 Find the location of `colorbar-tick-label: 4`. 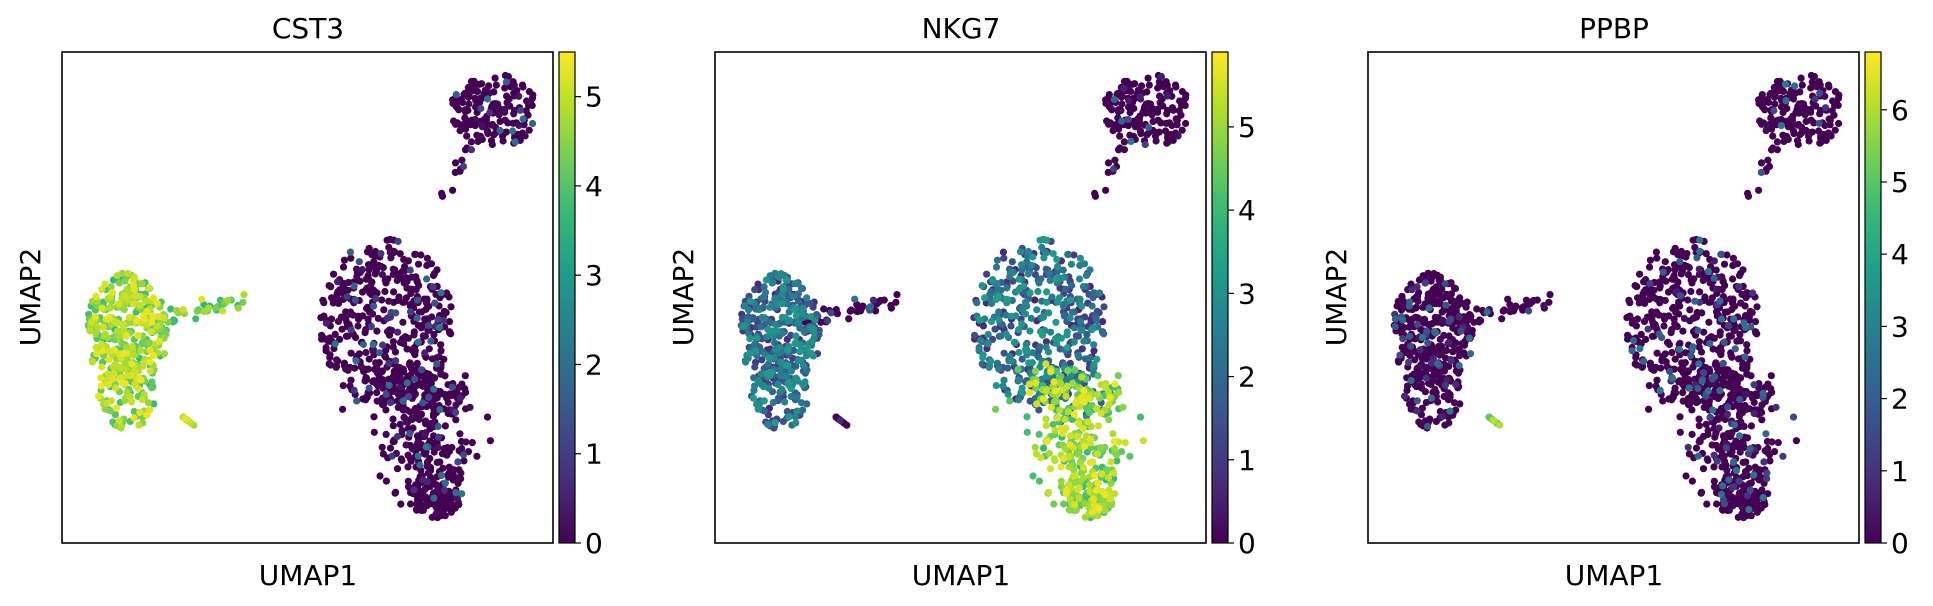

colorbar-tick-label: 4 is located at coordinates (1900, 254).